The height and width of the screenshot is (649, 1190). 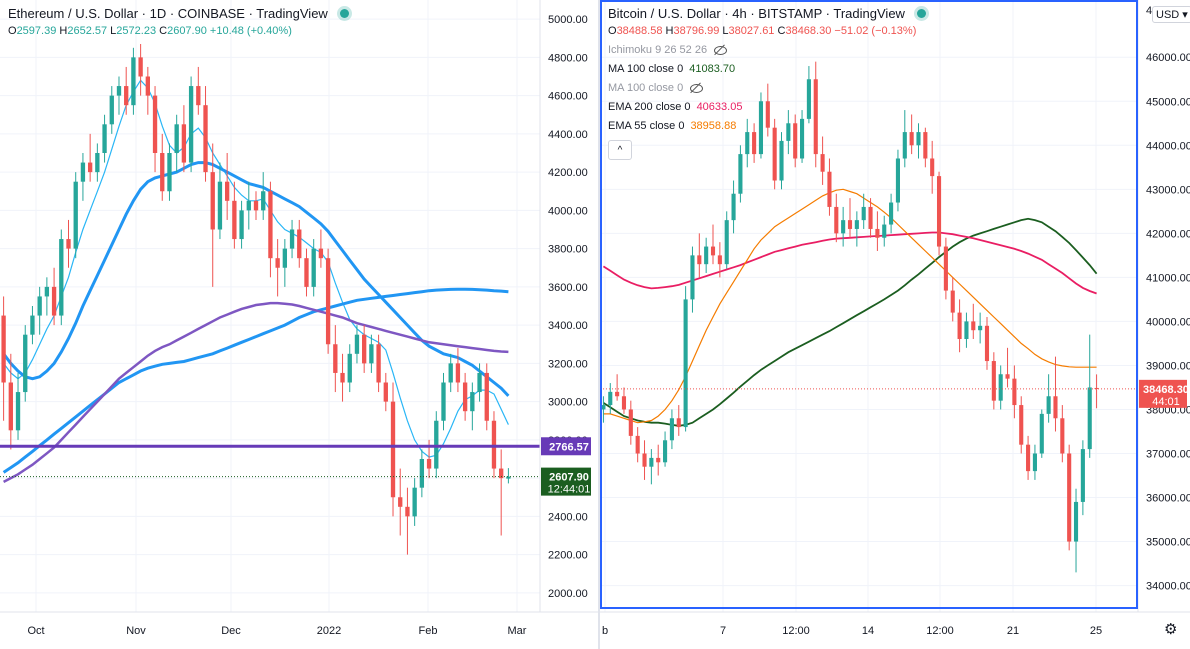 I want to click on y-tick-label: 3200.00, so click(x=568, y=364).